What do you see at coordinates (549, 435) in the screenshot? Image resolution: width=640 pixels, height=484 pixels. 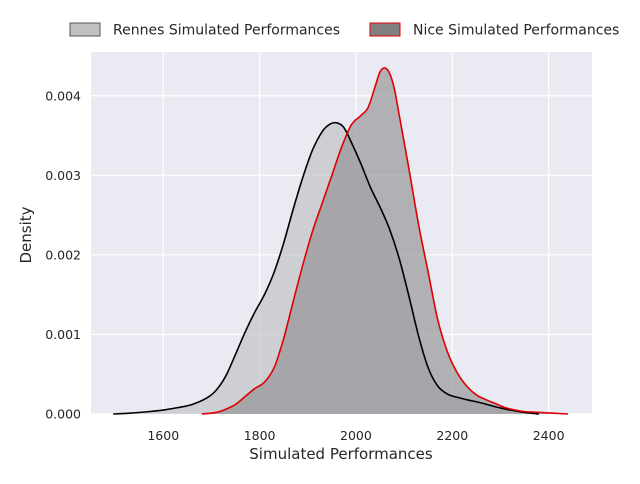 I see `x-tick-label: 2400` at bounding box center [549, 435].